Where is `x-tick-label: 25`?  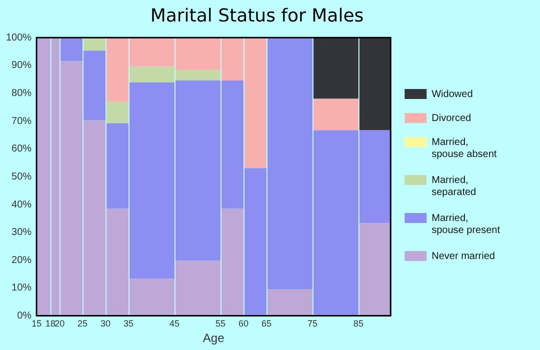
x-tick-label: 25 is located at coordinates (83, 323).